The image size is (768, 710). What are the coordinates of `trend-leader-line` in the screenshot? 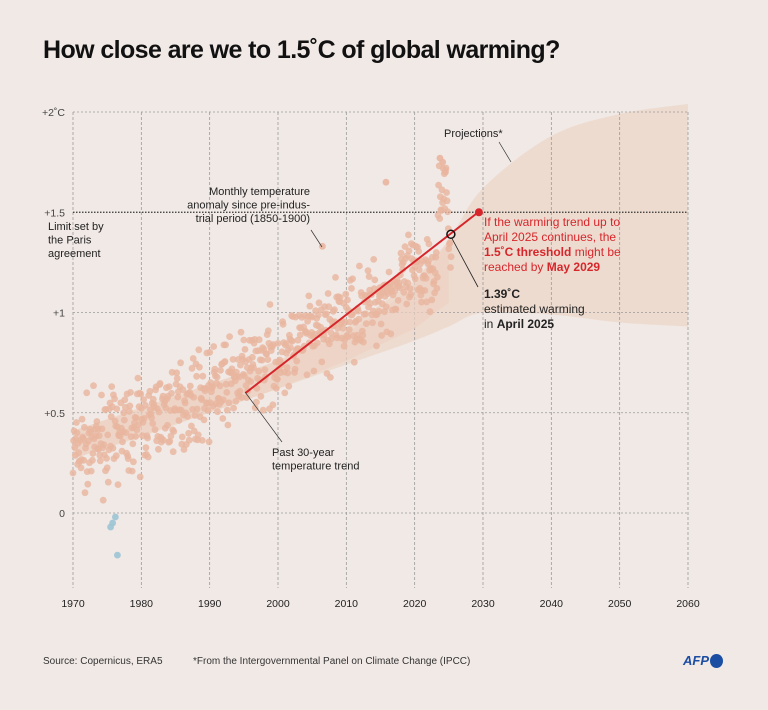 It's located at (263, 417).